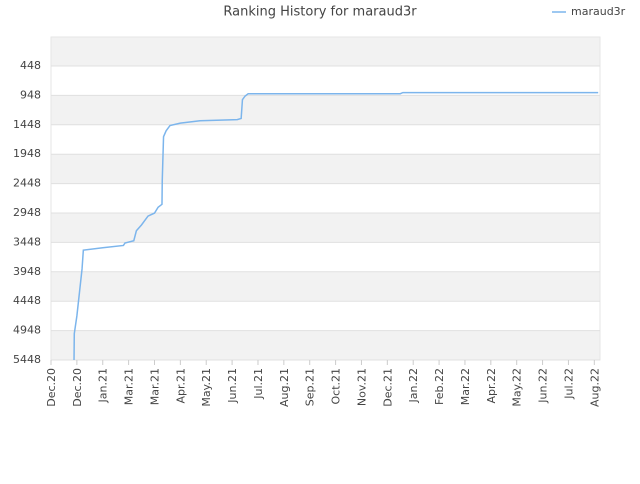 The height and width of the screenshot is (484, 640). Describe the element at coordinates (361, 387) in the screenshot. I see `x-tick-label: Nov.21` at that location.